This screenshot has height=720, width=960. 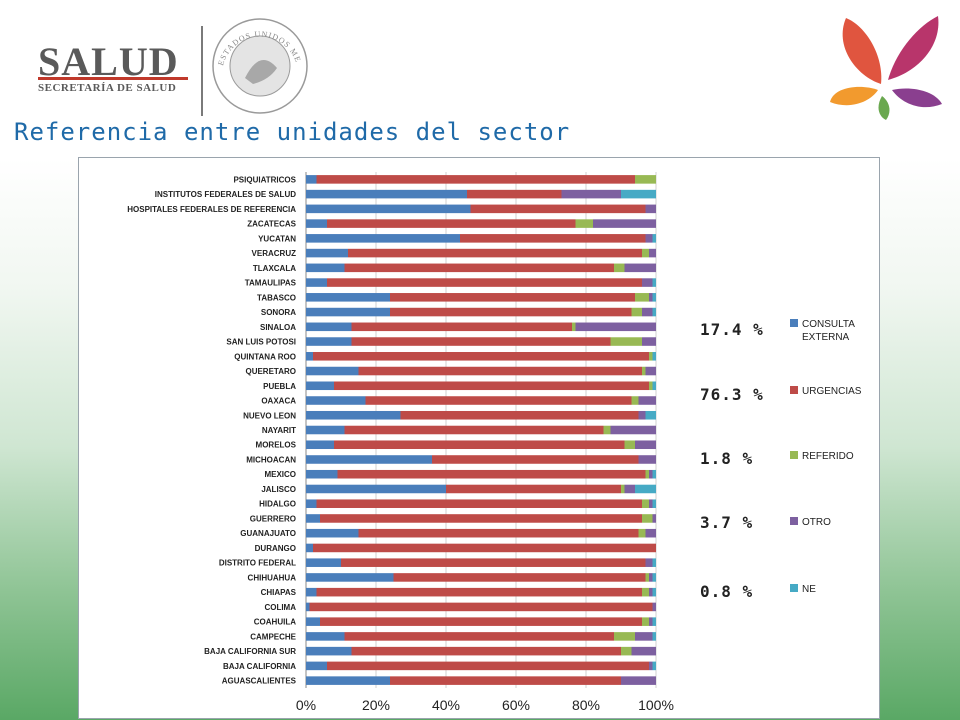 What do you see at coordinates (275, 548) in the screenshot?
I see `category-label: DURANGO` at bounding box center [275, 548].